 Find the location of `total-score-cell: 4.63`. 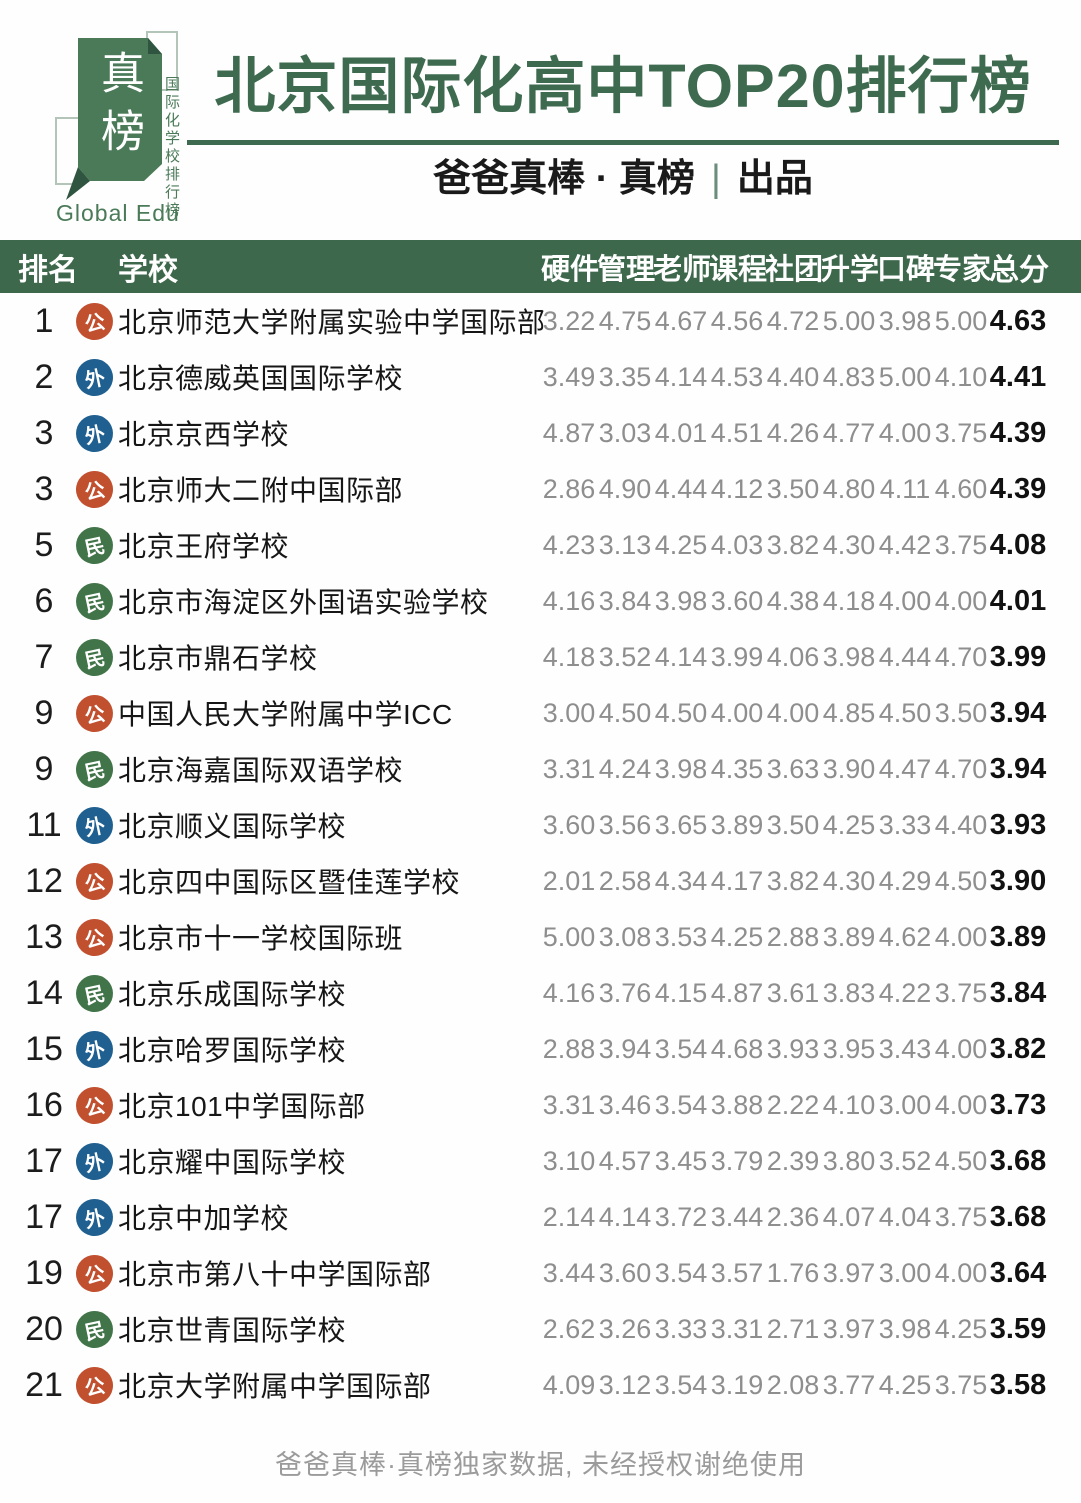

total-score-cell: 4.63 is located at coordinates (1018, 320).